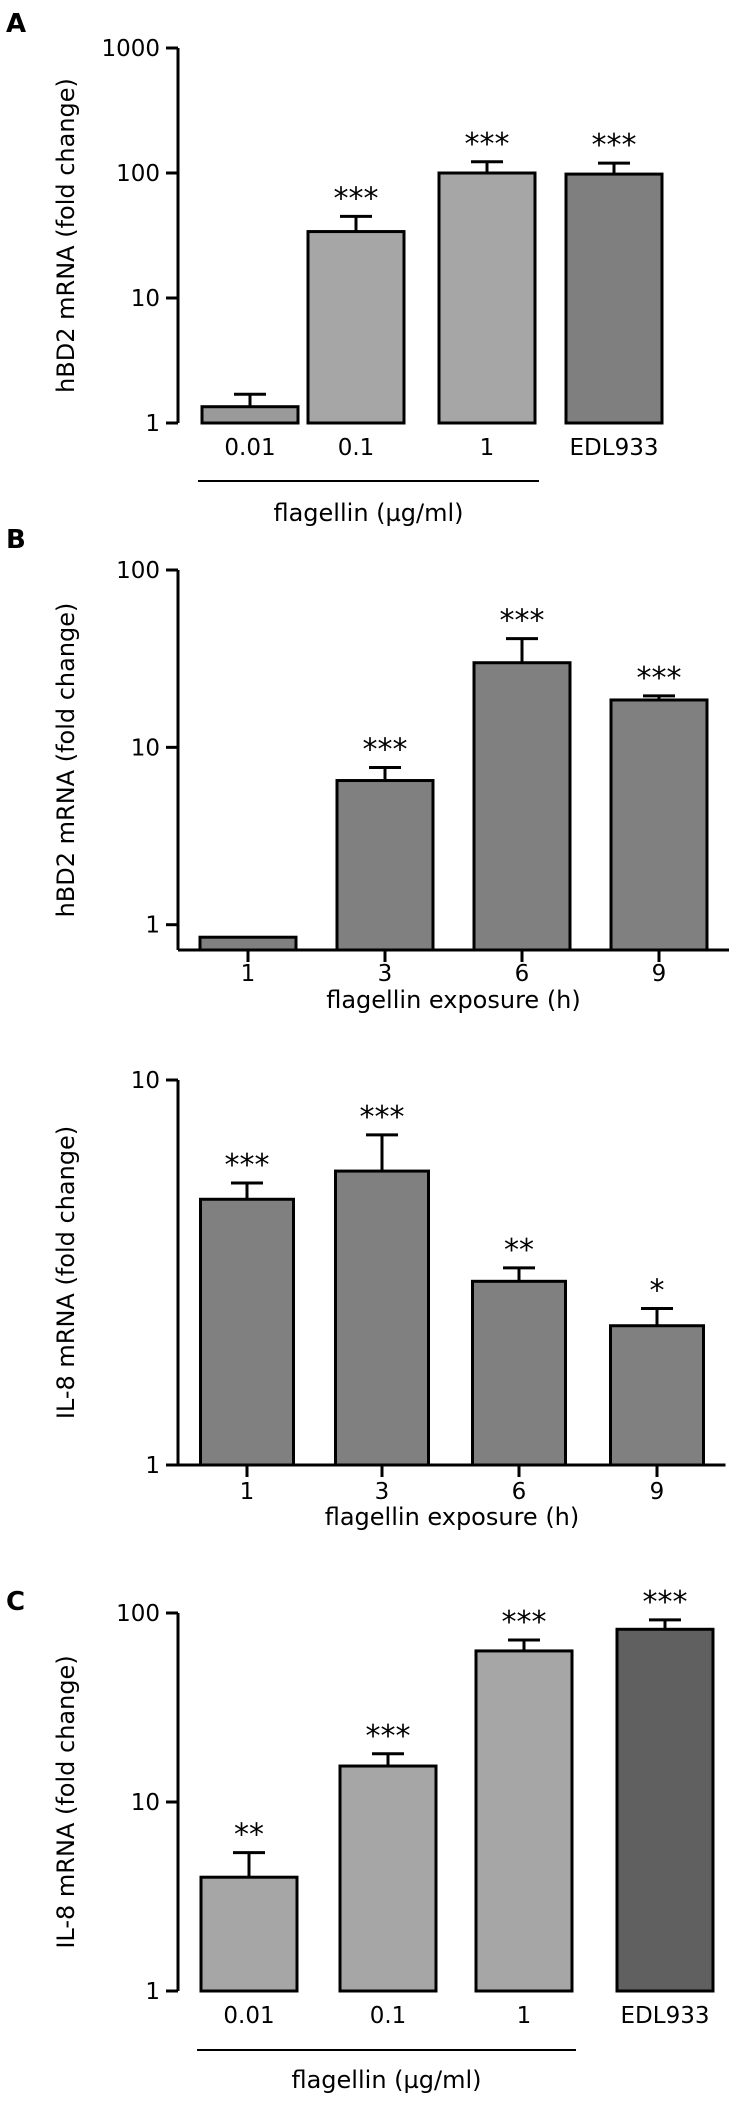 This screenshot has width=744, height=2114. I want to click on x-tick-label-c-1: 0.1, so click(388, 2016).